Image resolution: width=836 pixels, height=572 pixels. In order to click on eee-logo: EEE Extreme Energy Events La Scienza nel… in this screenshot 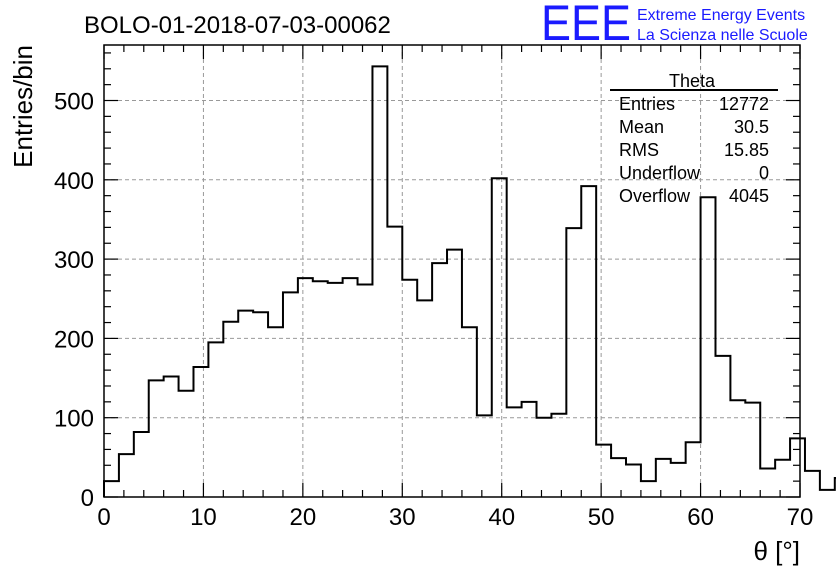, I will do `click(674, 25)`.